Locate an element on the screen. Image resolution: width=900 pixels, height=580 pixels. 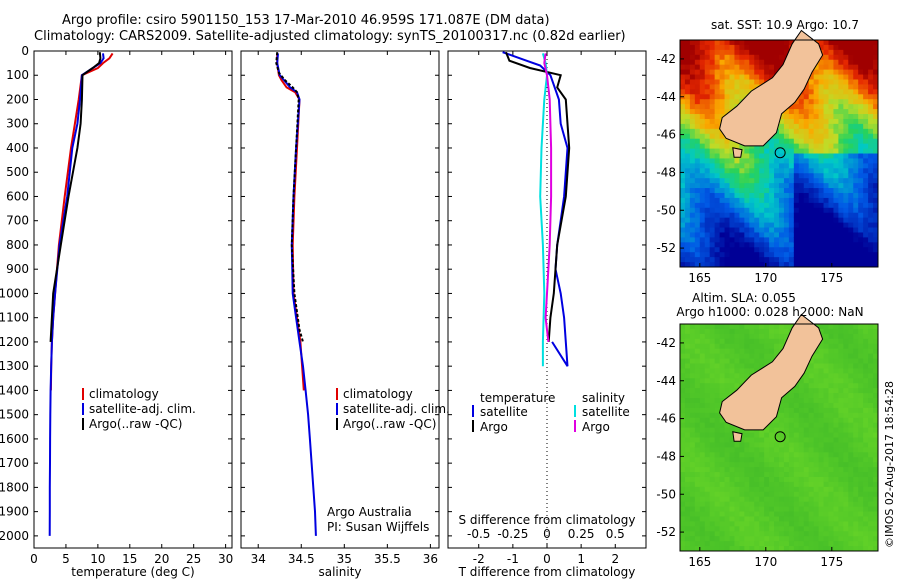
y-tick-label: 1400 is located at coordinates (14, 390).